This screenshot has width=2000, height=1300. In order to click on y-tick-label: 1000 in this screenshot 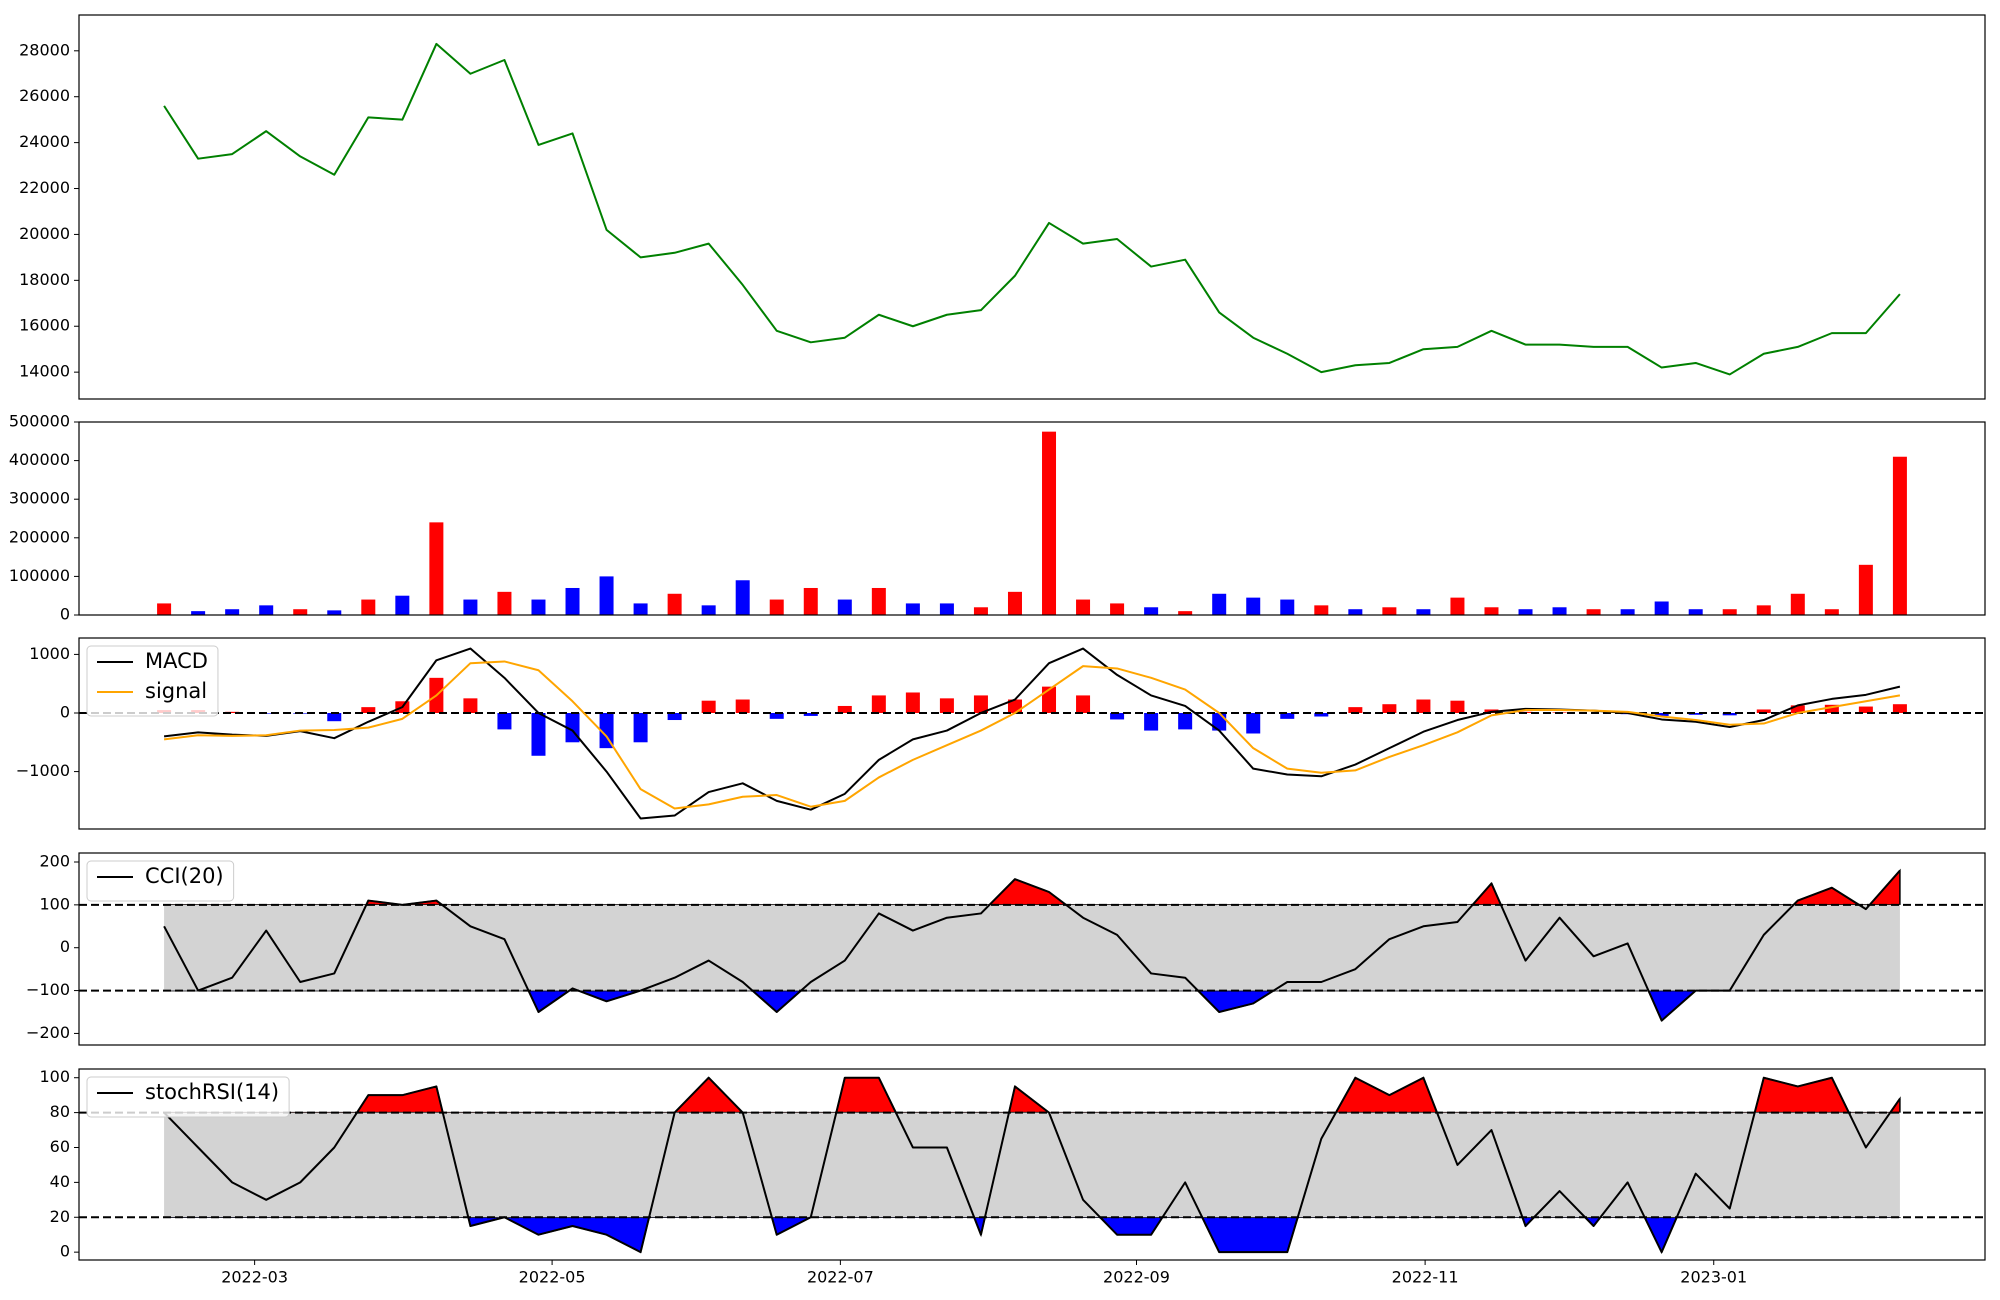, I will do `click(49, 653)`.